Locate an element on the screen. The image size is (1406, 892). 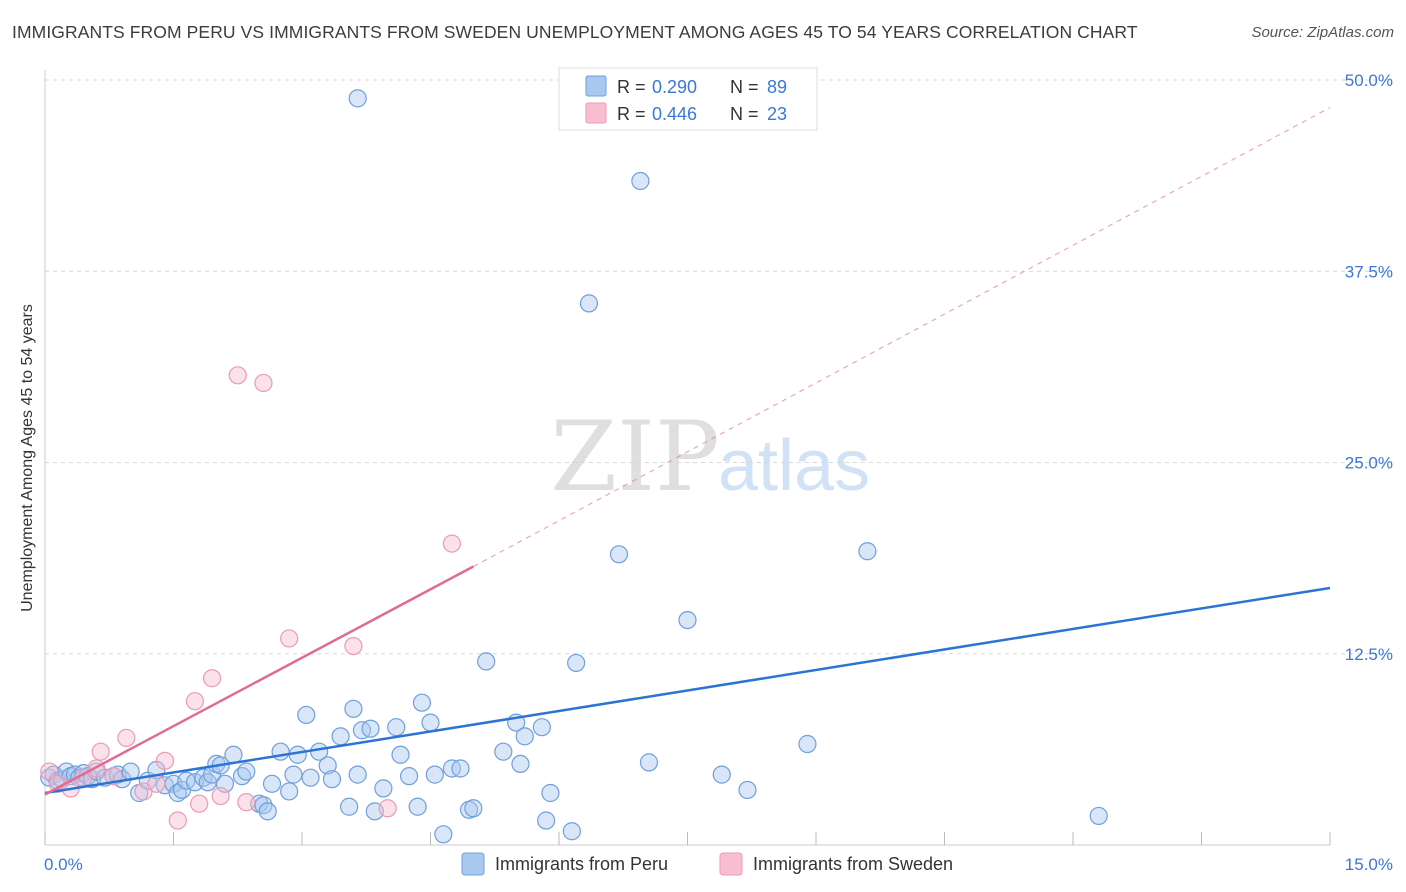
x-tick-label: 0.0% is located at coordinates (63, 864).